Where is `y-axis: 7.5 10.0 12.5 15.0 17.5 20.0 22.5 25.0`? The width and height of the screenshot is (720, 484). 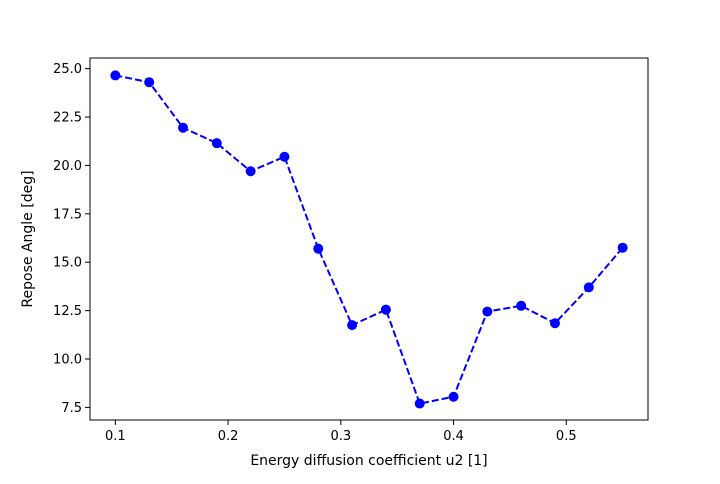
y-axis: 7.5 10.0 12.5 15.0 17.5 20.0 22.5 25.0 is located at coordinates (71, 239).